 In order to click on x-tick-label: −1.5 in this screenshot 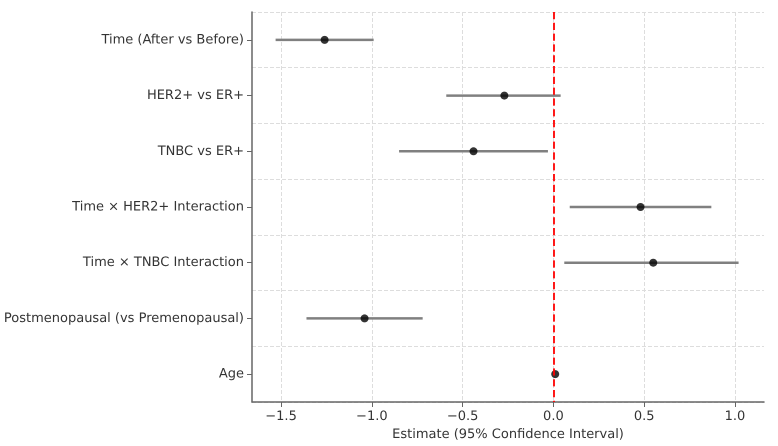, I will do `click(281, 416)`.